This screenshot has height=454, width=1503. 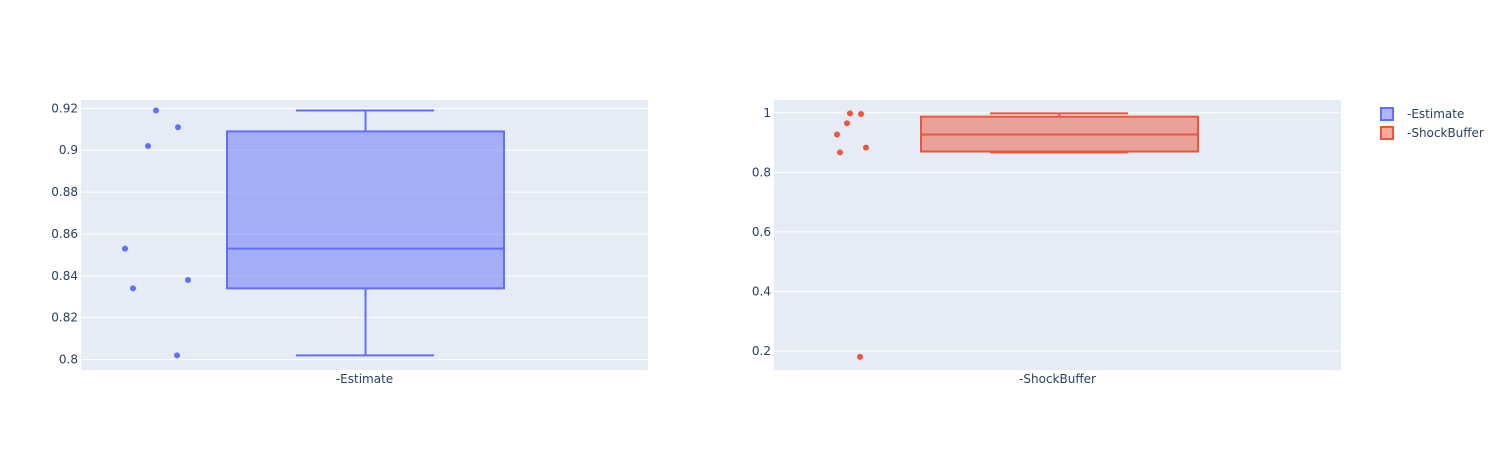 I want to click on y-tick-label: 0.84, so click(x=64, y=276).